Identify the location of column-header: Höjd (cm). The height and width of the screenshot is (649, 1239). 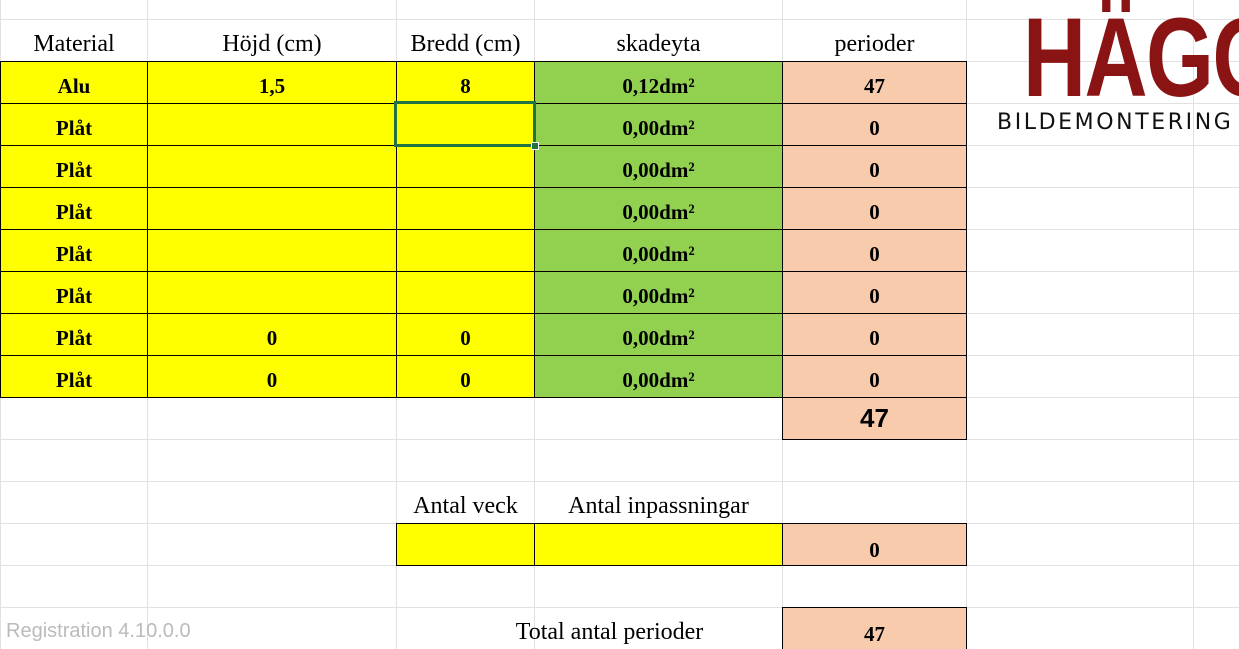
(272, 44).